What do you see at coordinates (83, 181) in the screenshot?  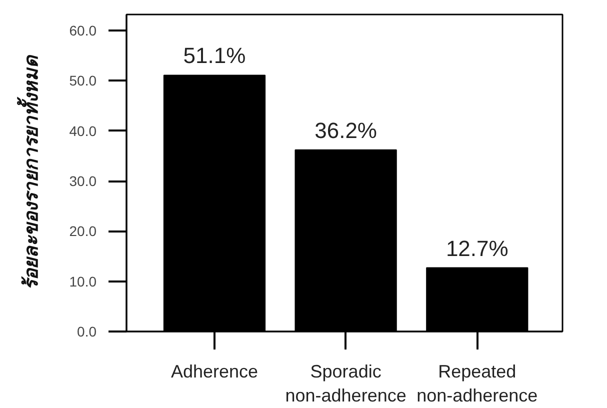 I see `y-tick-label: 30.0` at bounding box center [83, 181].